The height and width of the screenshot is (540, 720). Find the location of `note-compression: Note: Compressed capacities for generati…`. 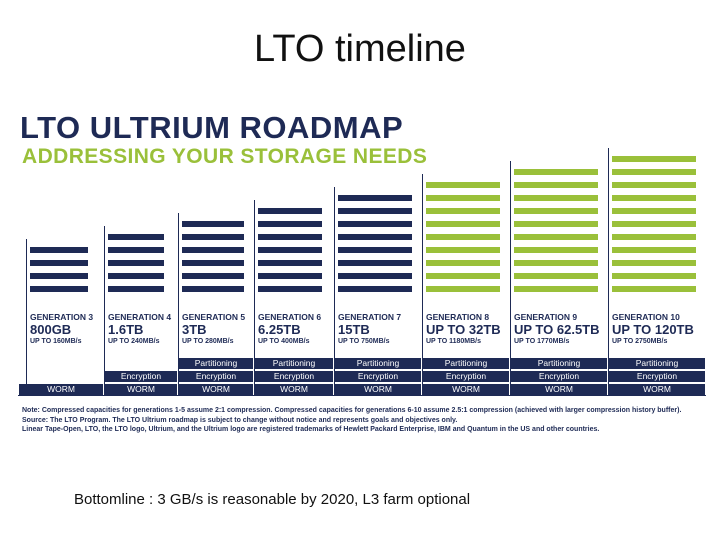

note-compression: Note: Compressed capacities for generati… is located at coordinates (352, 410).